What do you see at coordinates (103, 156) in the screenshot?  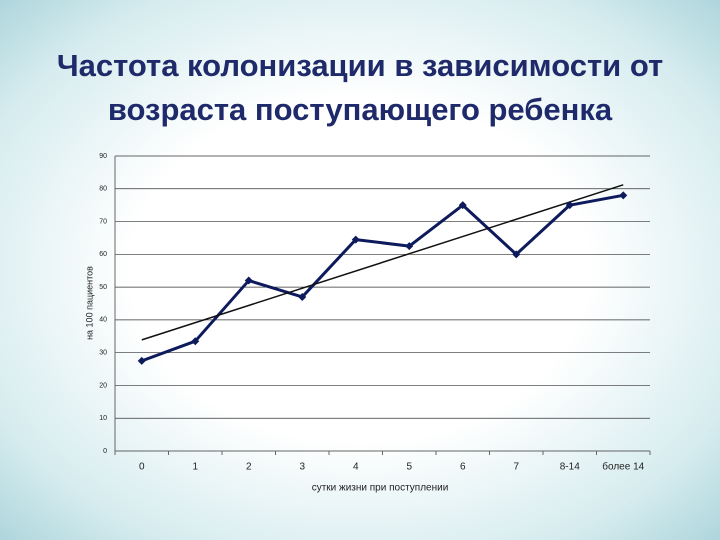 I see `y-tick-label: 90` at bounding box center [103, 156].